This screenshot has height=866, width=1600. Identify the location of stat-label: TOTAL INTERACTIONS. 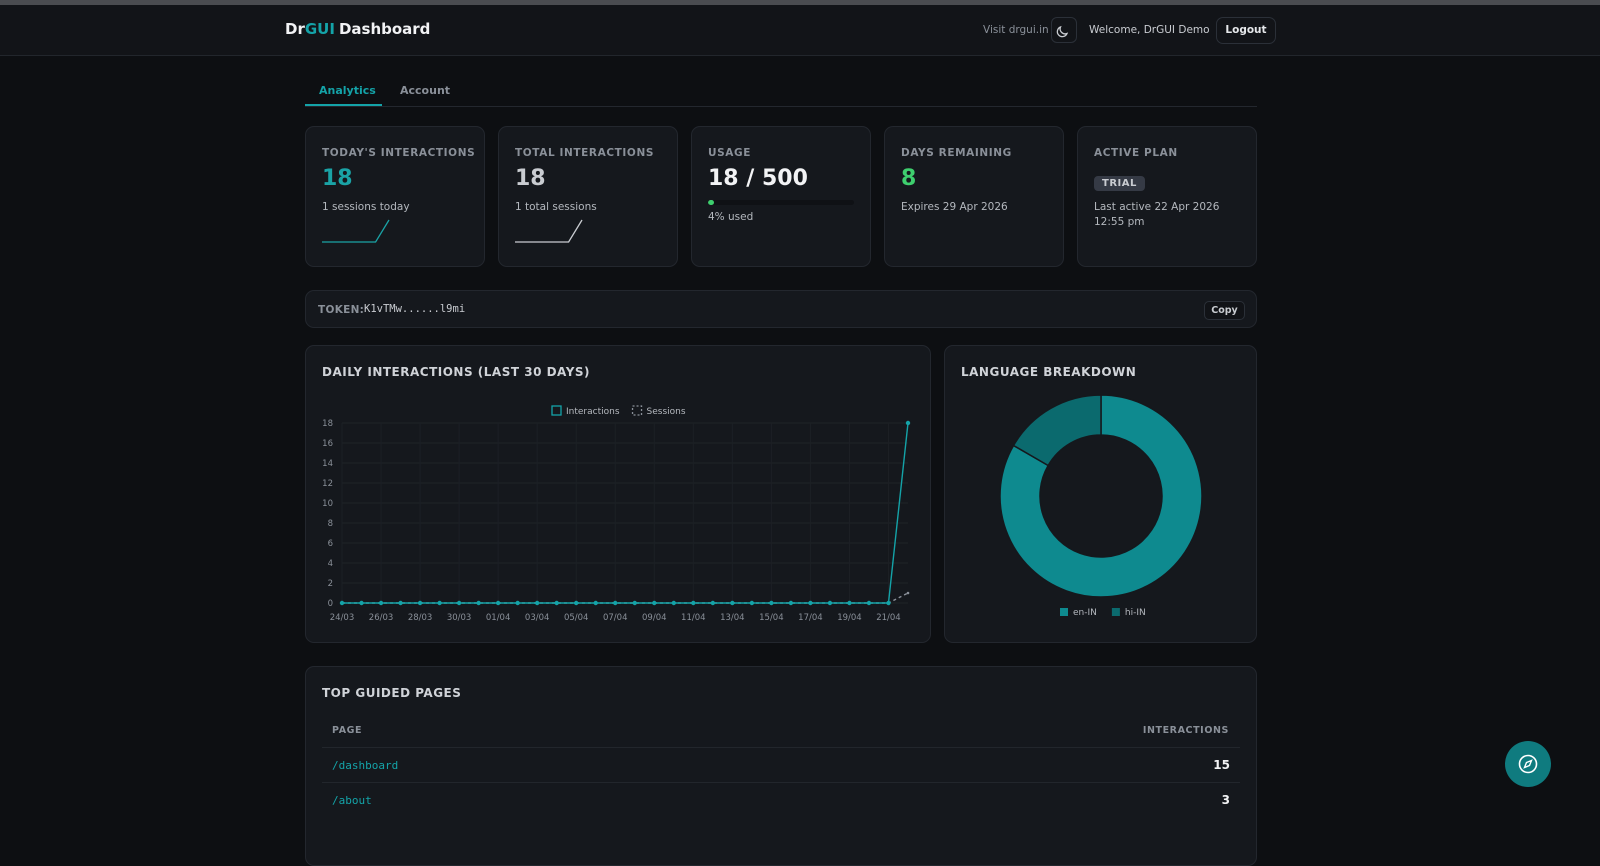
(584, 153).